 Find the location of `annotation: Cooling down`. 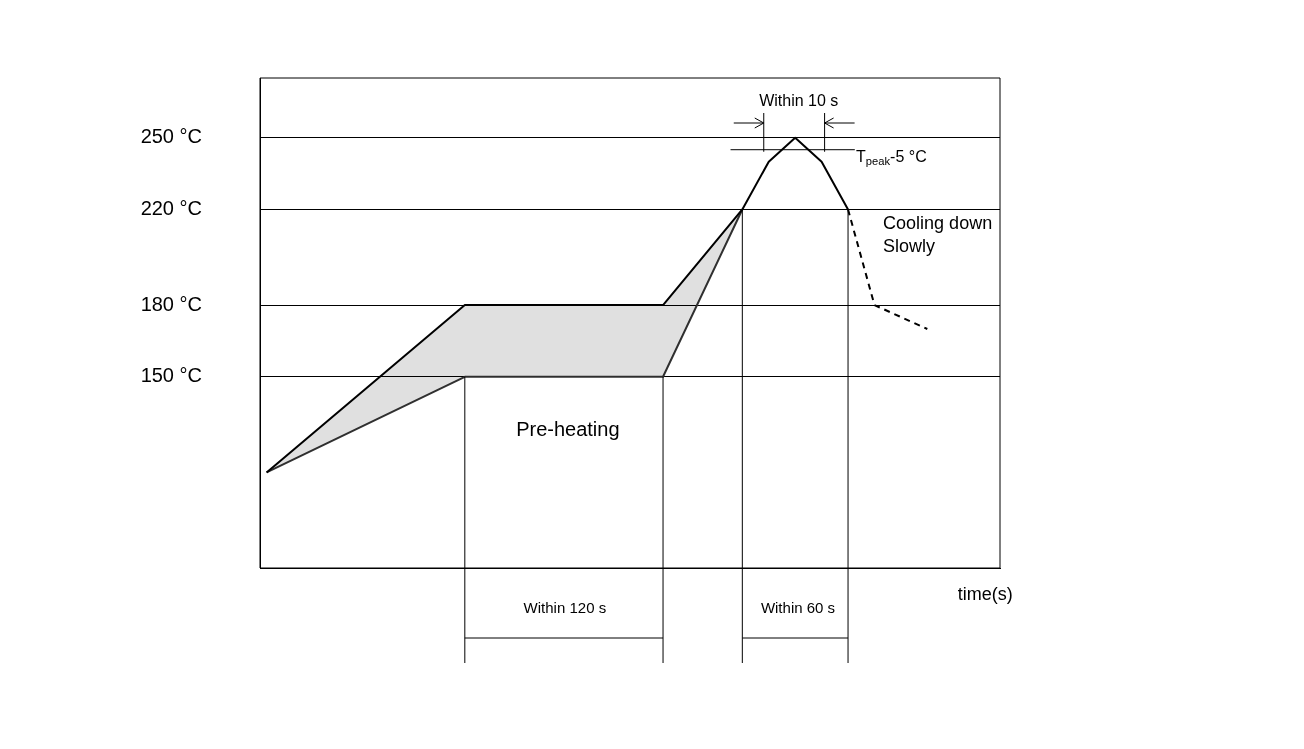

annotation: Cooling down is located at coordinates (938, 222).